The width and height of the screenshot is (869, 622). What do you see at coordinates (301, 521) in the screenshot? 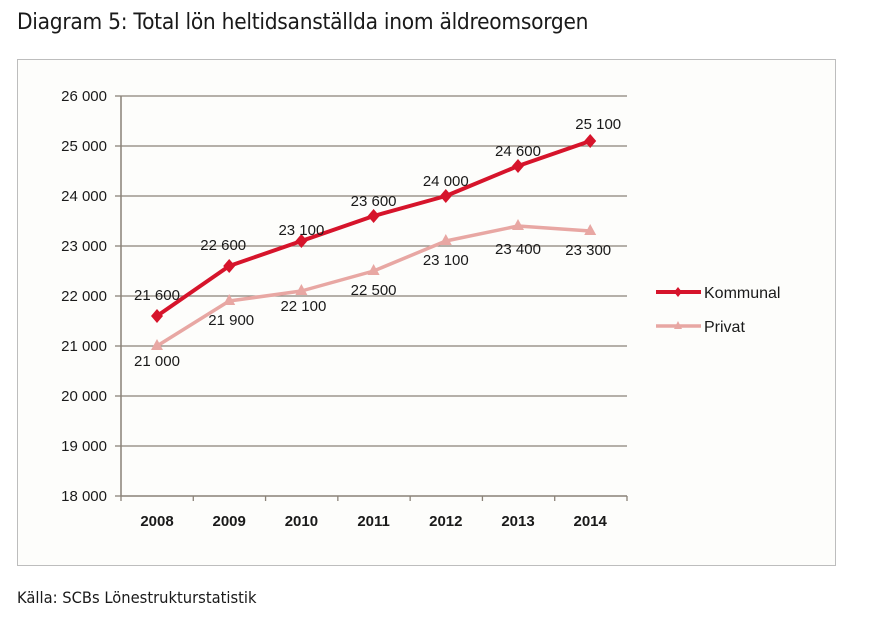
I see `x-tick-label: 2010` at bounding box center [301, 521].